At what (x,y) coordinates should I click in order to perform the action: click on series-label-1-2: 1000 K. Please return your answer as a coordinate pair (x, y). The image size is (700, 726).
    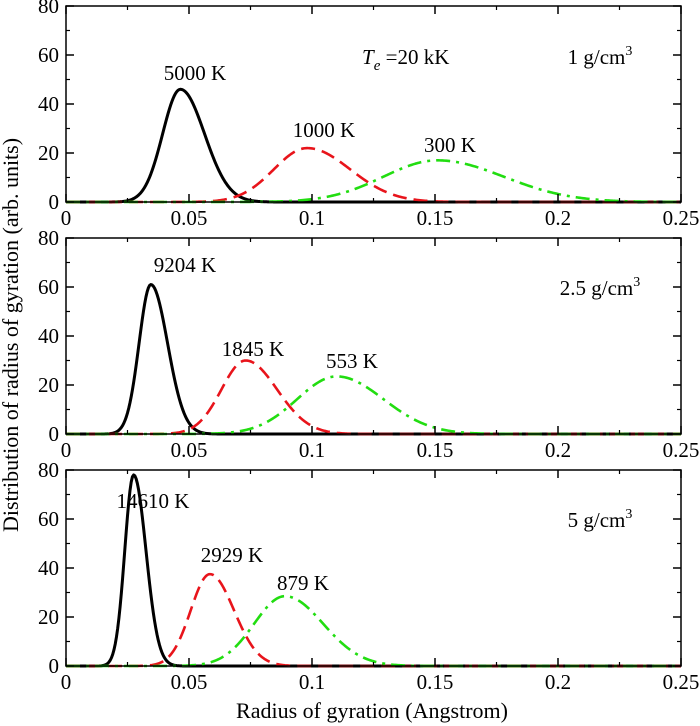
    Looking at the image, I should click on (324, 130).